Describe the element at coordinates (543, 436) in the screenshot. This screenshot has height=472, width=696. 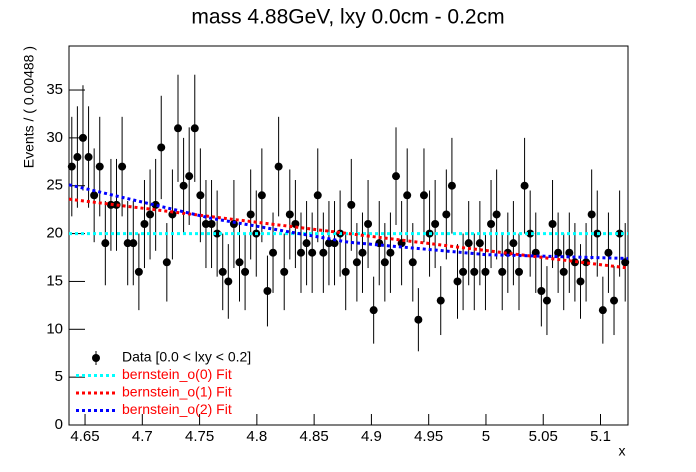
I see `x-tick-label: 5.05` at that location.